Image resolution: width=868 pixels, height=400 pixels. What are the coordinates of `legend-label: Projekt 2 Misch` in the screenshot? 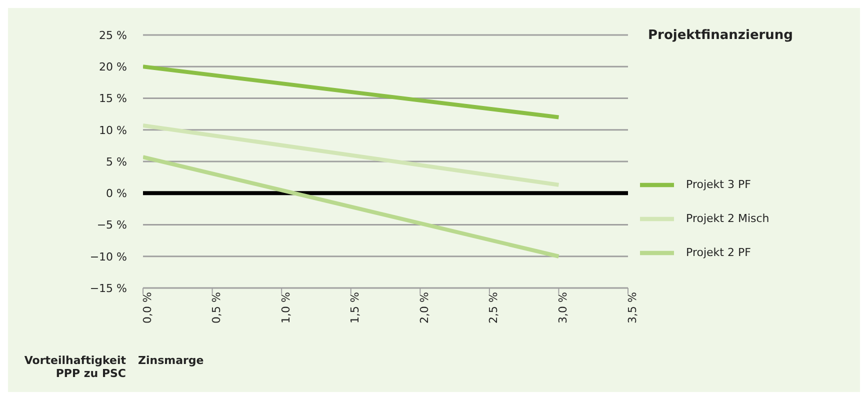 It's located at (728, 219).